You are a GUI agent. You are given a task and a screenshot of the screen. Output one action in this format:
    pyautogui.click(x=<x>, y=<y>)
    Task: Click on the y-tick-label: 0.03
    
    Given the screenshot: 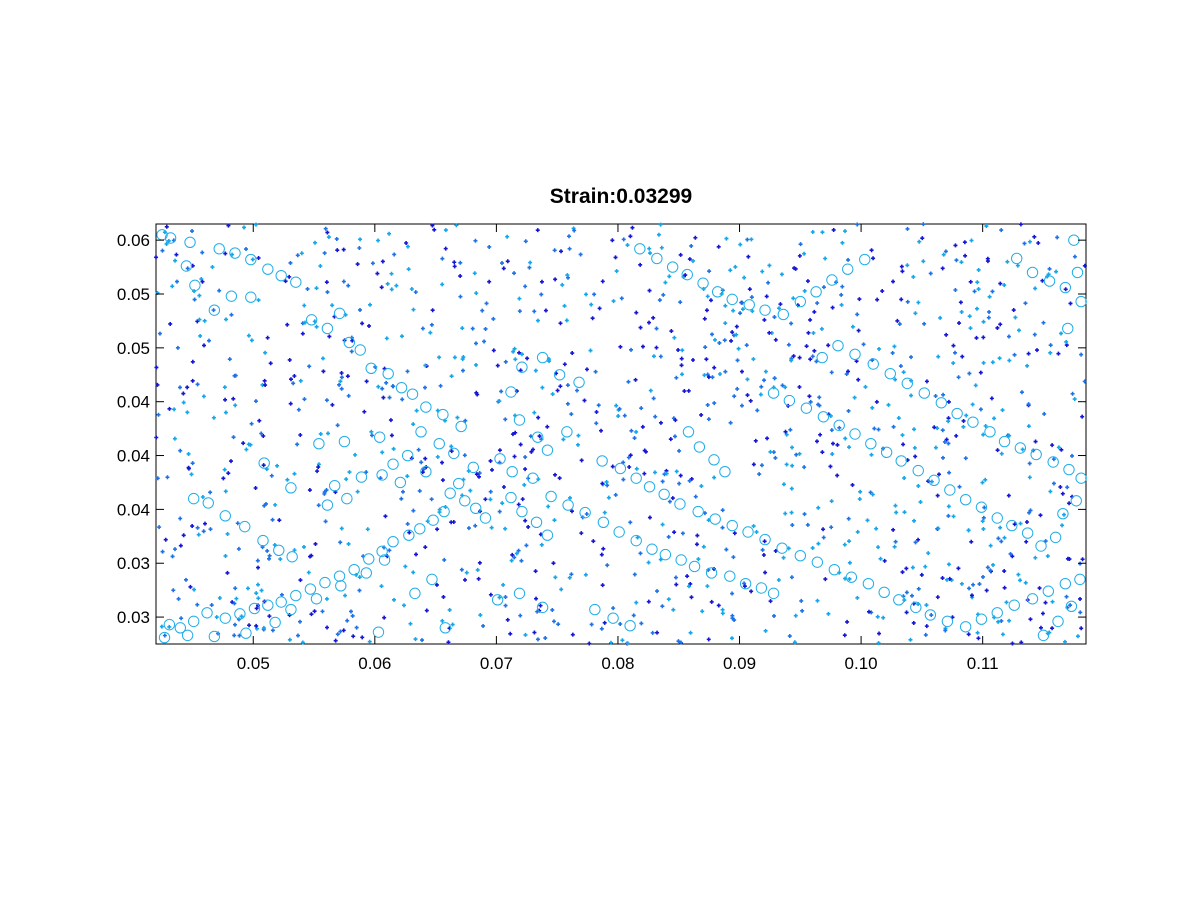 What is the action you would take?
    pyautogui.click(x=133, y=563)
    